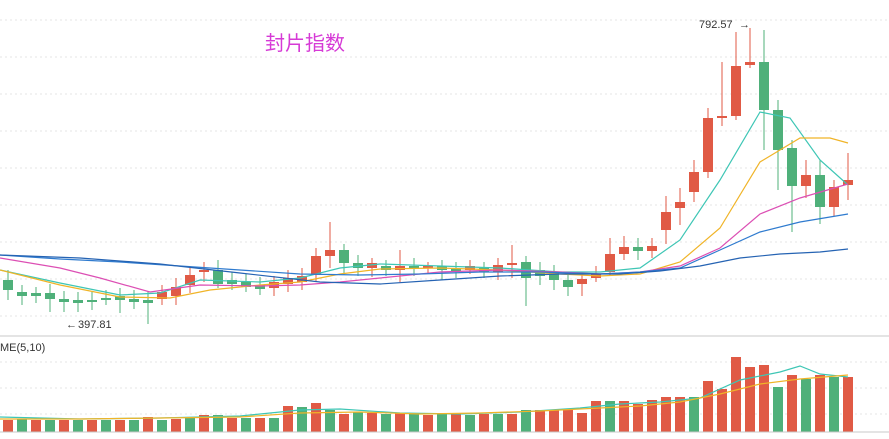 This screenshot has width=889, height=439. I want to click on low-arrow-icon: ←, so click(71, 325).